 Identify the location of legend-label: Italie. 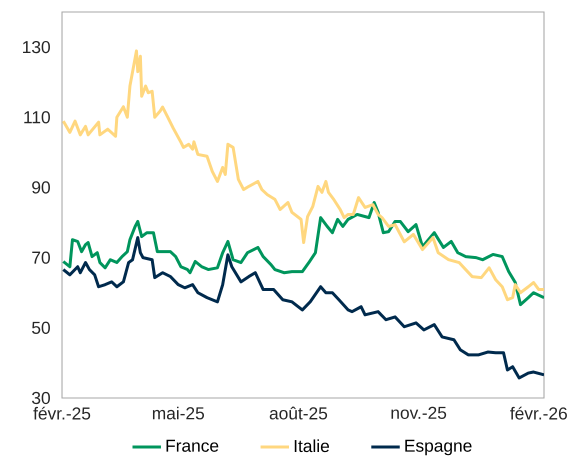
(312, 445).